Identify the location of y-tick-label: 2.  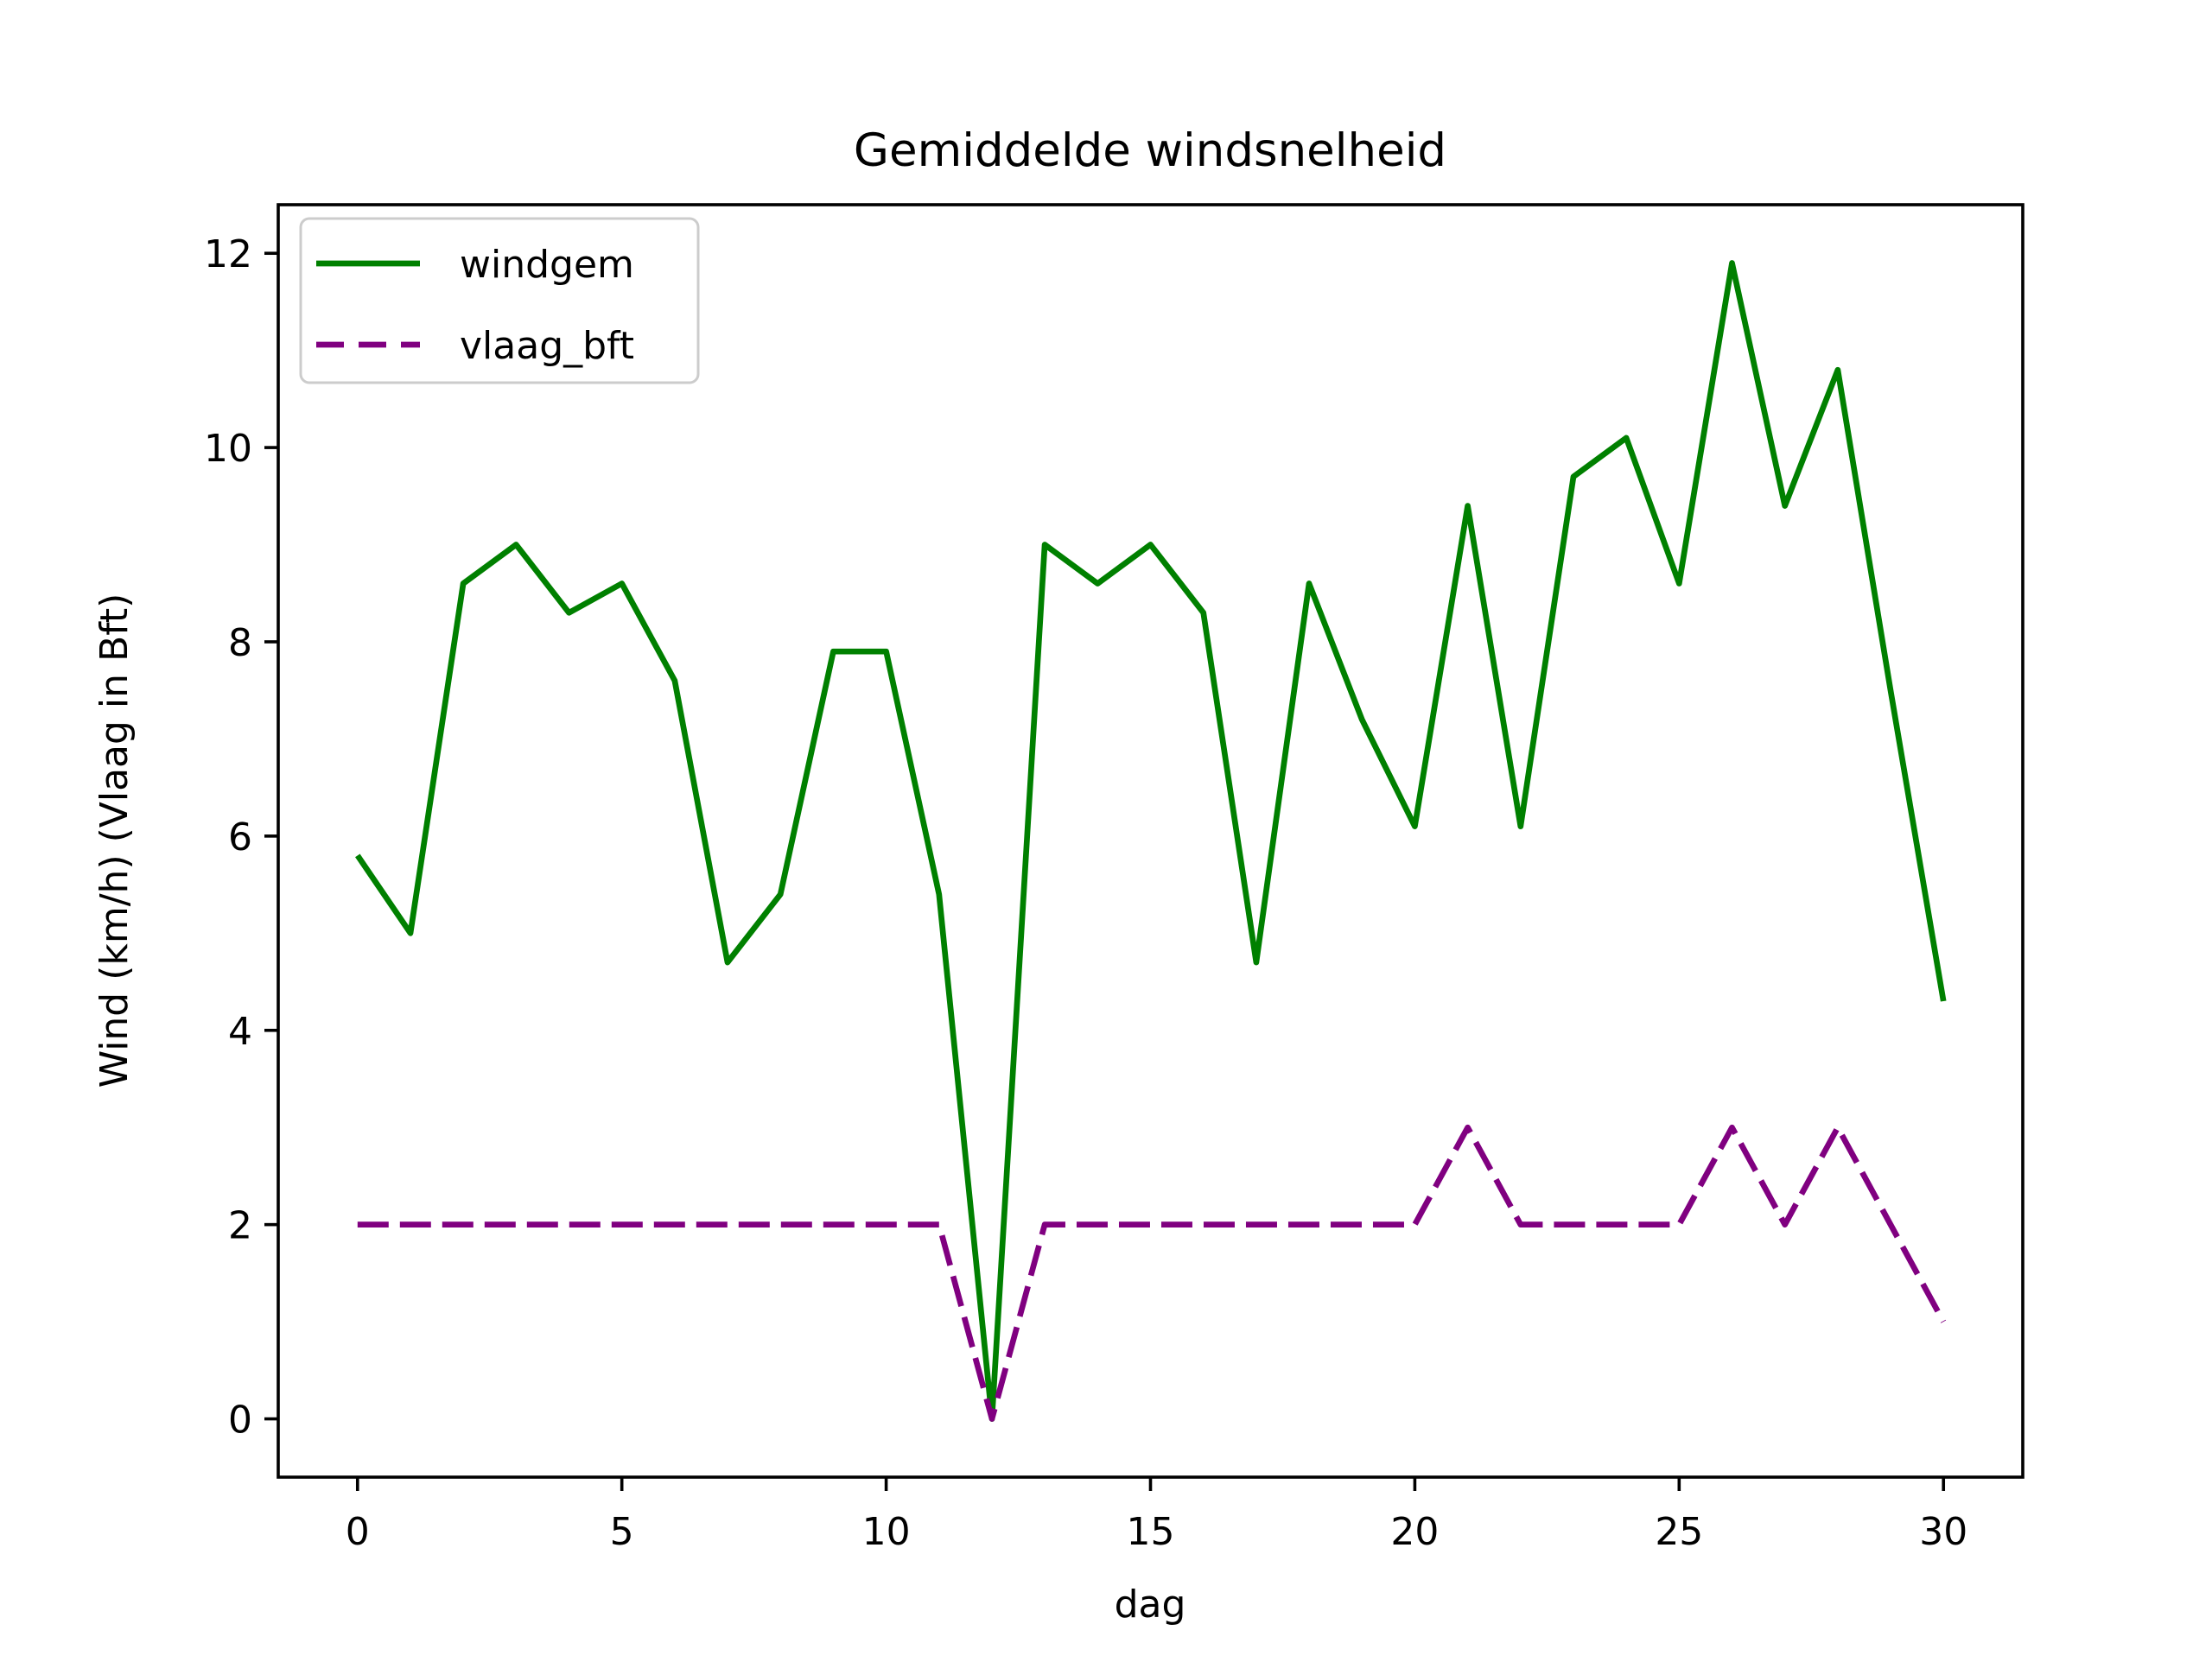
(240, 1226).